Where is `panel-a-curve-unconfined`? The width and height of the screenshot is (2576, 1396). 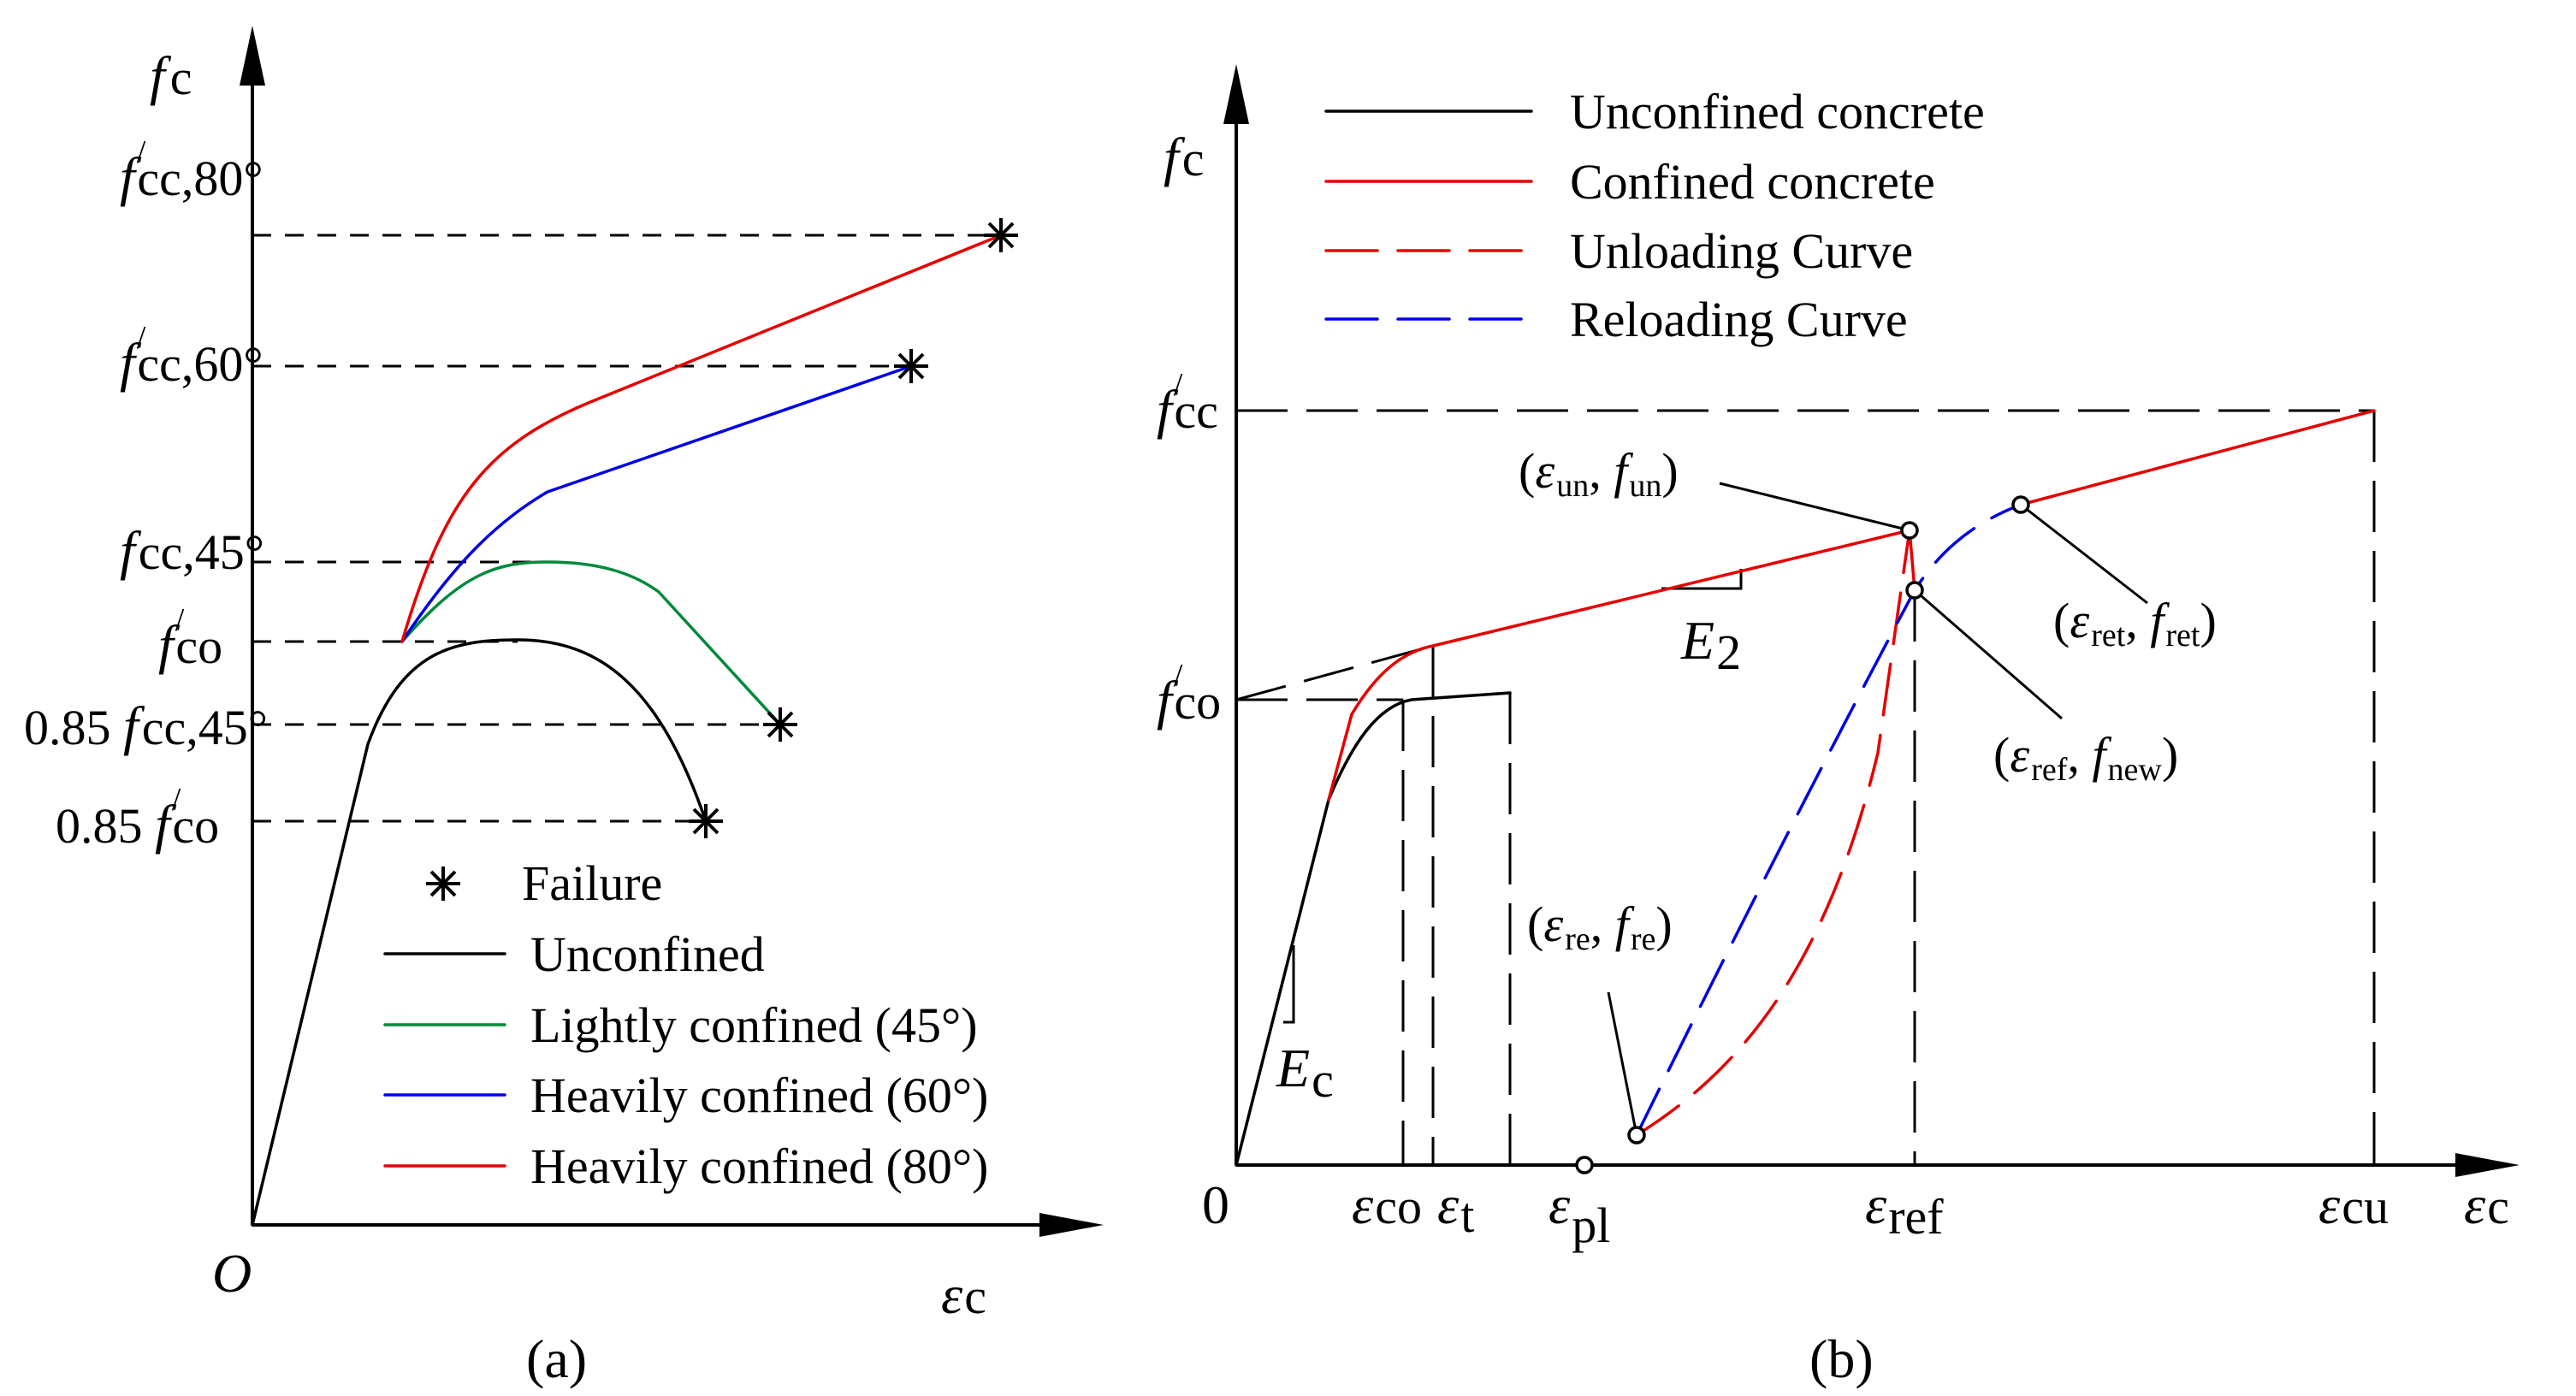 panel-a-curve-unconfined is located at coordinates (479, 933).